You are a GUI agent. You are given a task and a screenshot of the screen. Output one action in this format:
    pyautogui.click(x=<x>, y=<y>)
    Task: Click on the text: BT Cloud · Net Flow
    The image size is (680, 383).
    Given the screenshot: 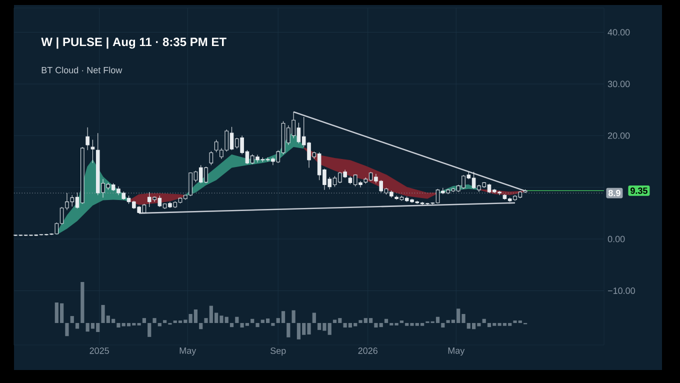 What is the action you would take?
    pyautogui.click(x=82, y=70)
    